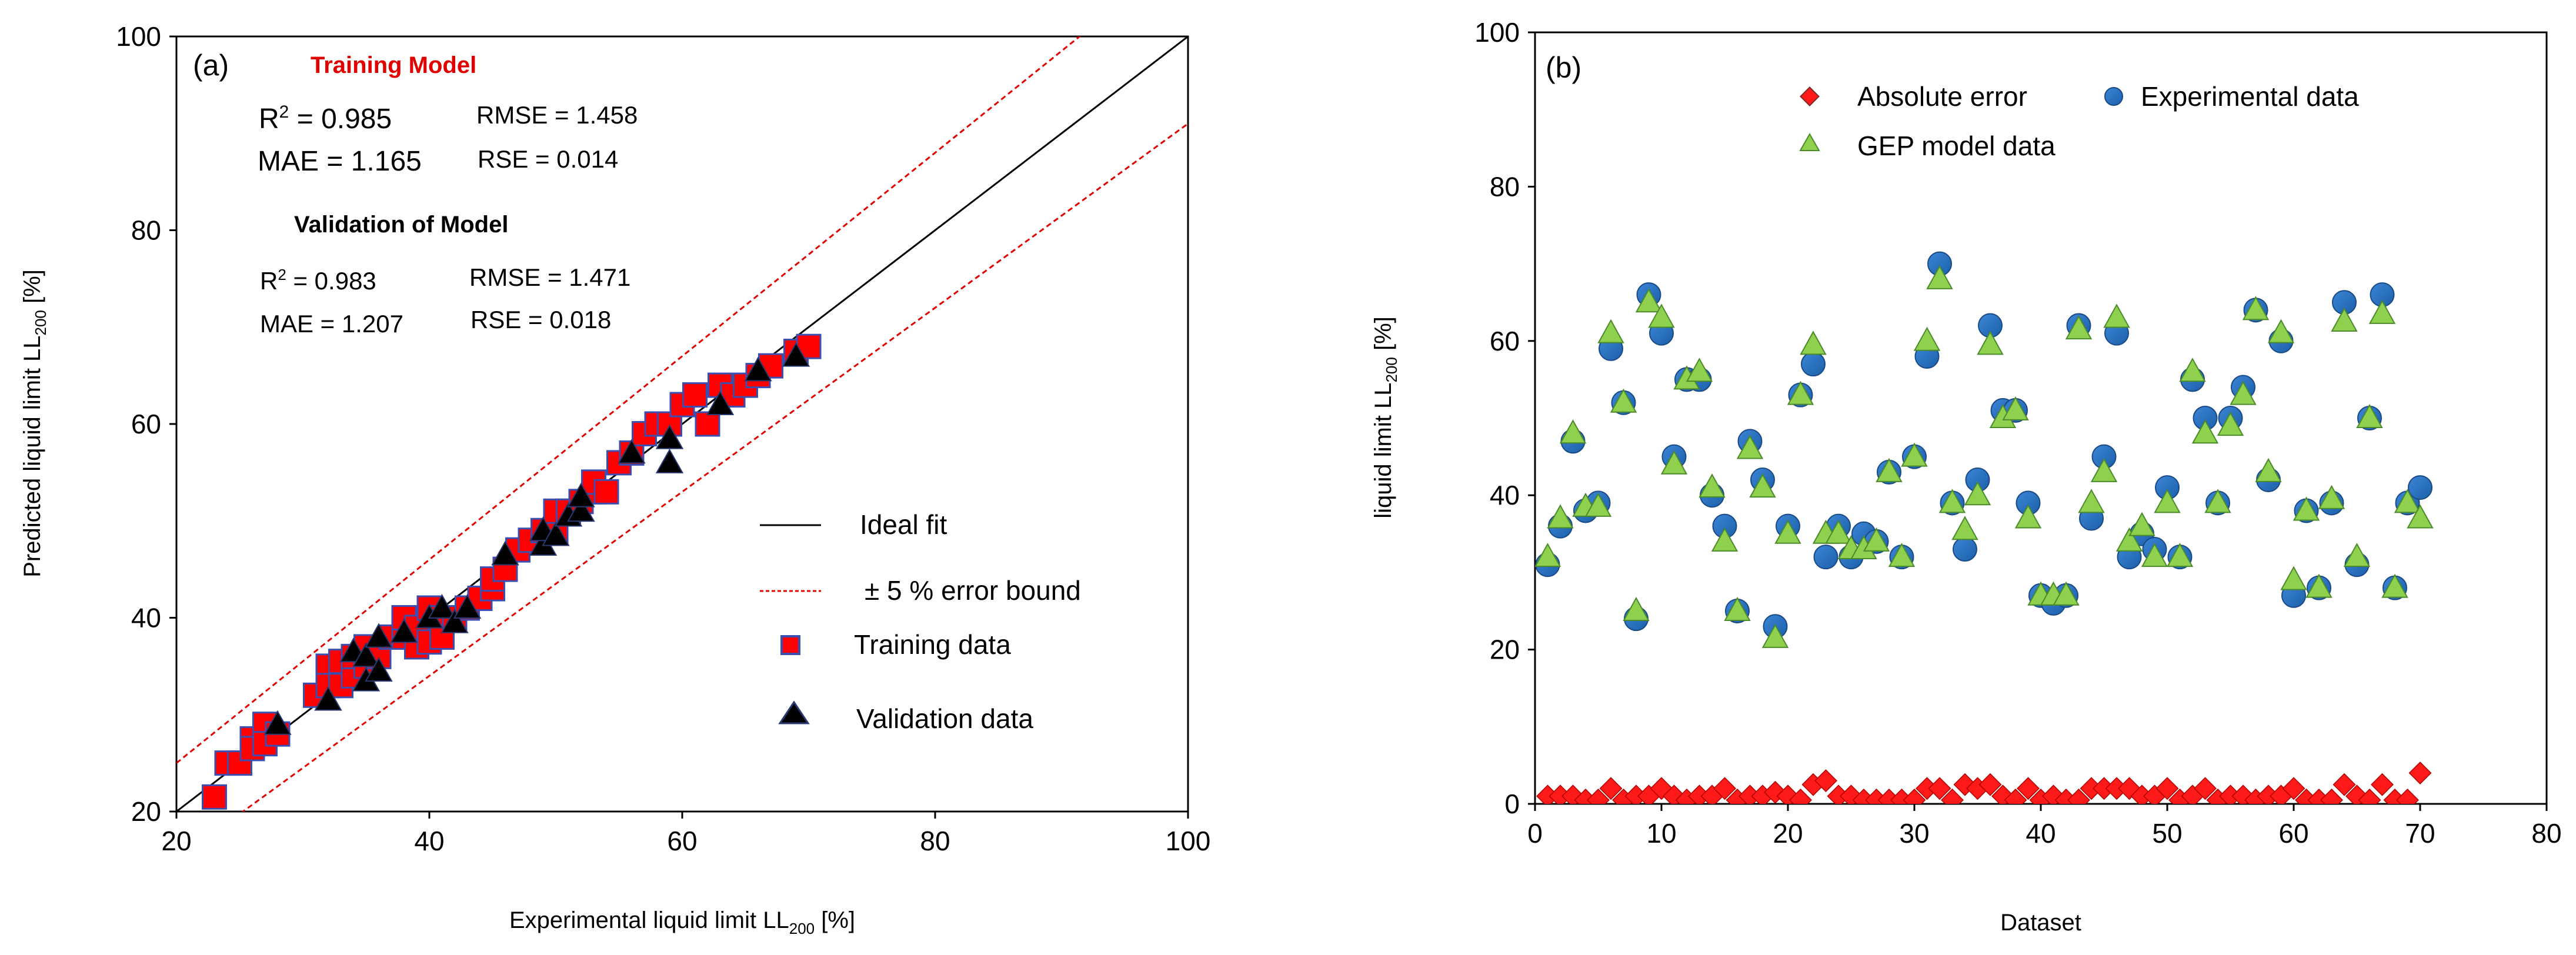  Describe the element at coordinates (34, 423) in the screenshot. I see `y-axis-label-a: Predicted liquid limit LL200 [%]` at that location.